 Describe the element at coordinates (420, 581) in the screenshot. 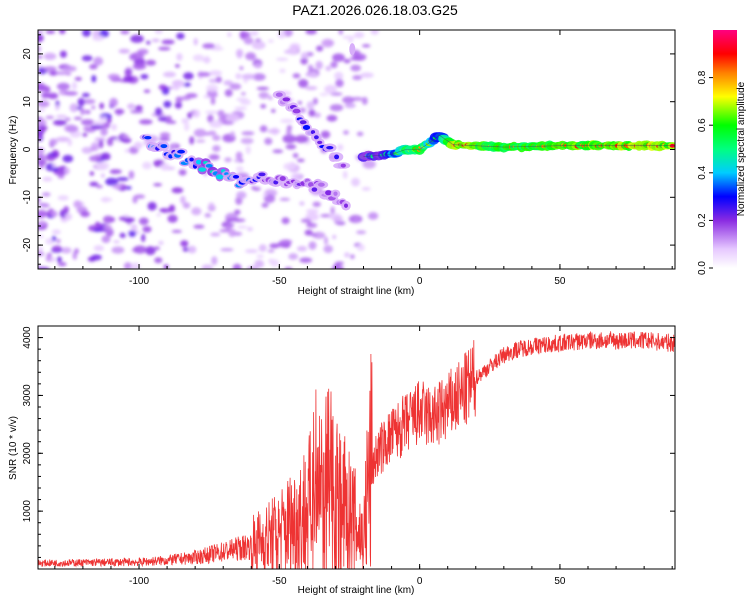

I see `x-tick-label: 0` at that location.